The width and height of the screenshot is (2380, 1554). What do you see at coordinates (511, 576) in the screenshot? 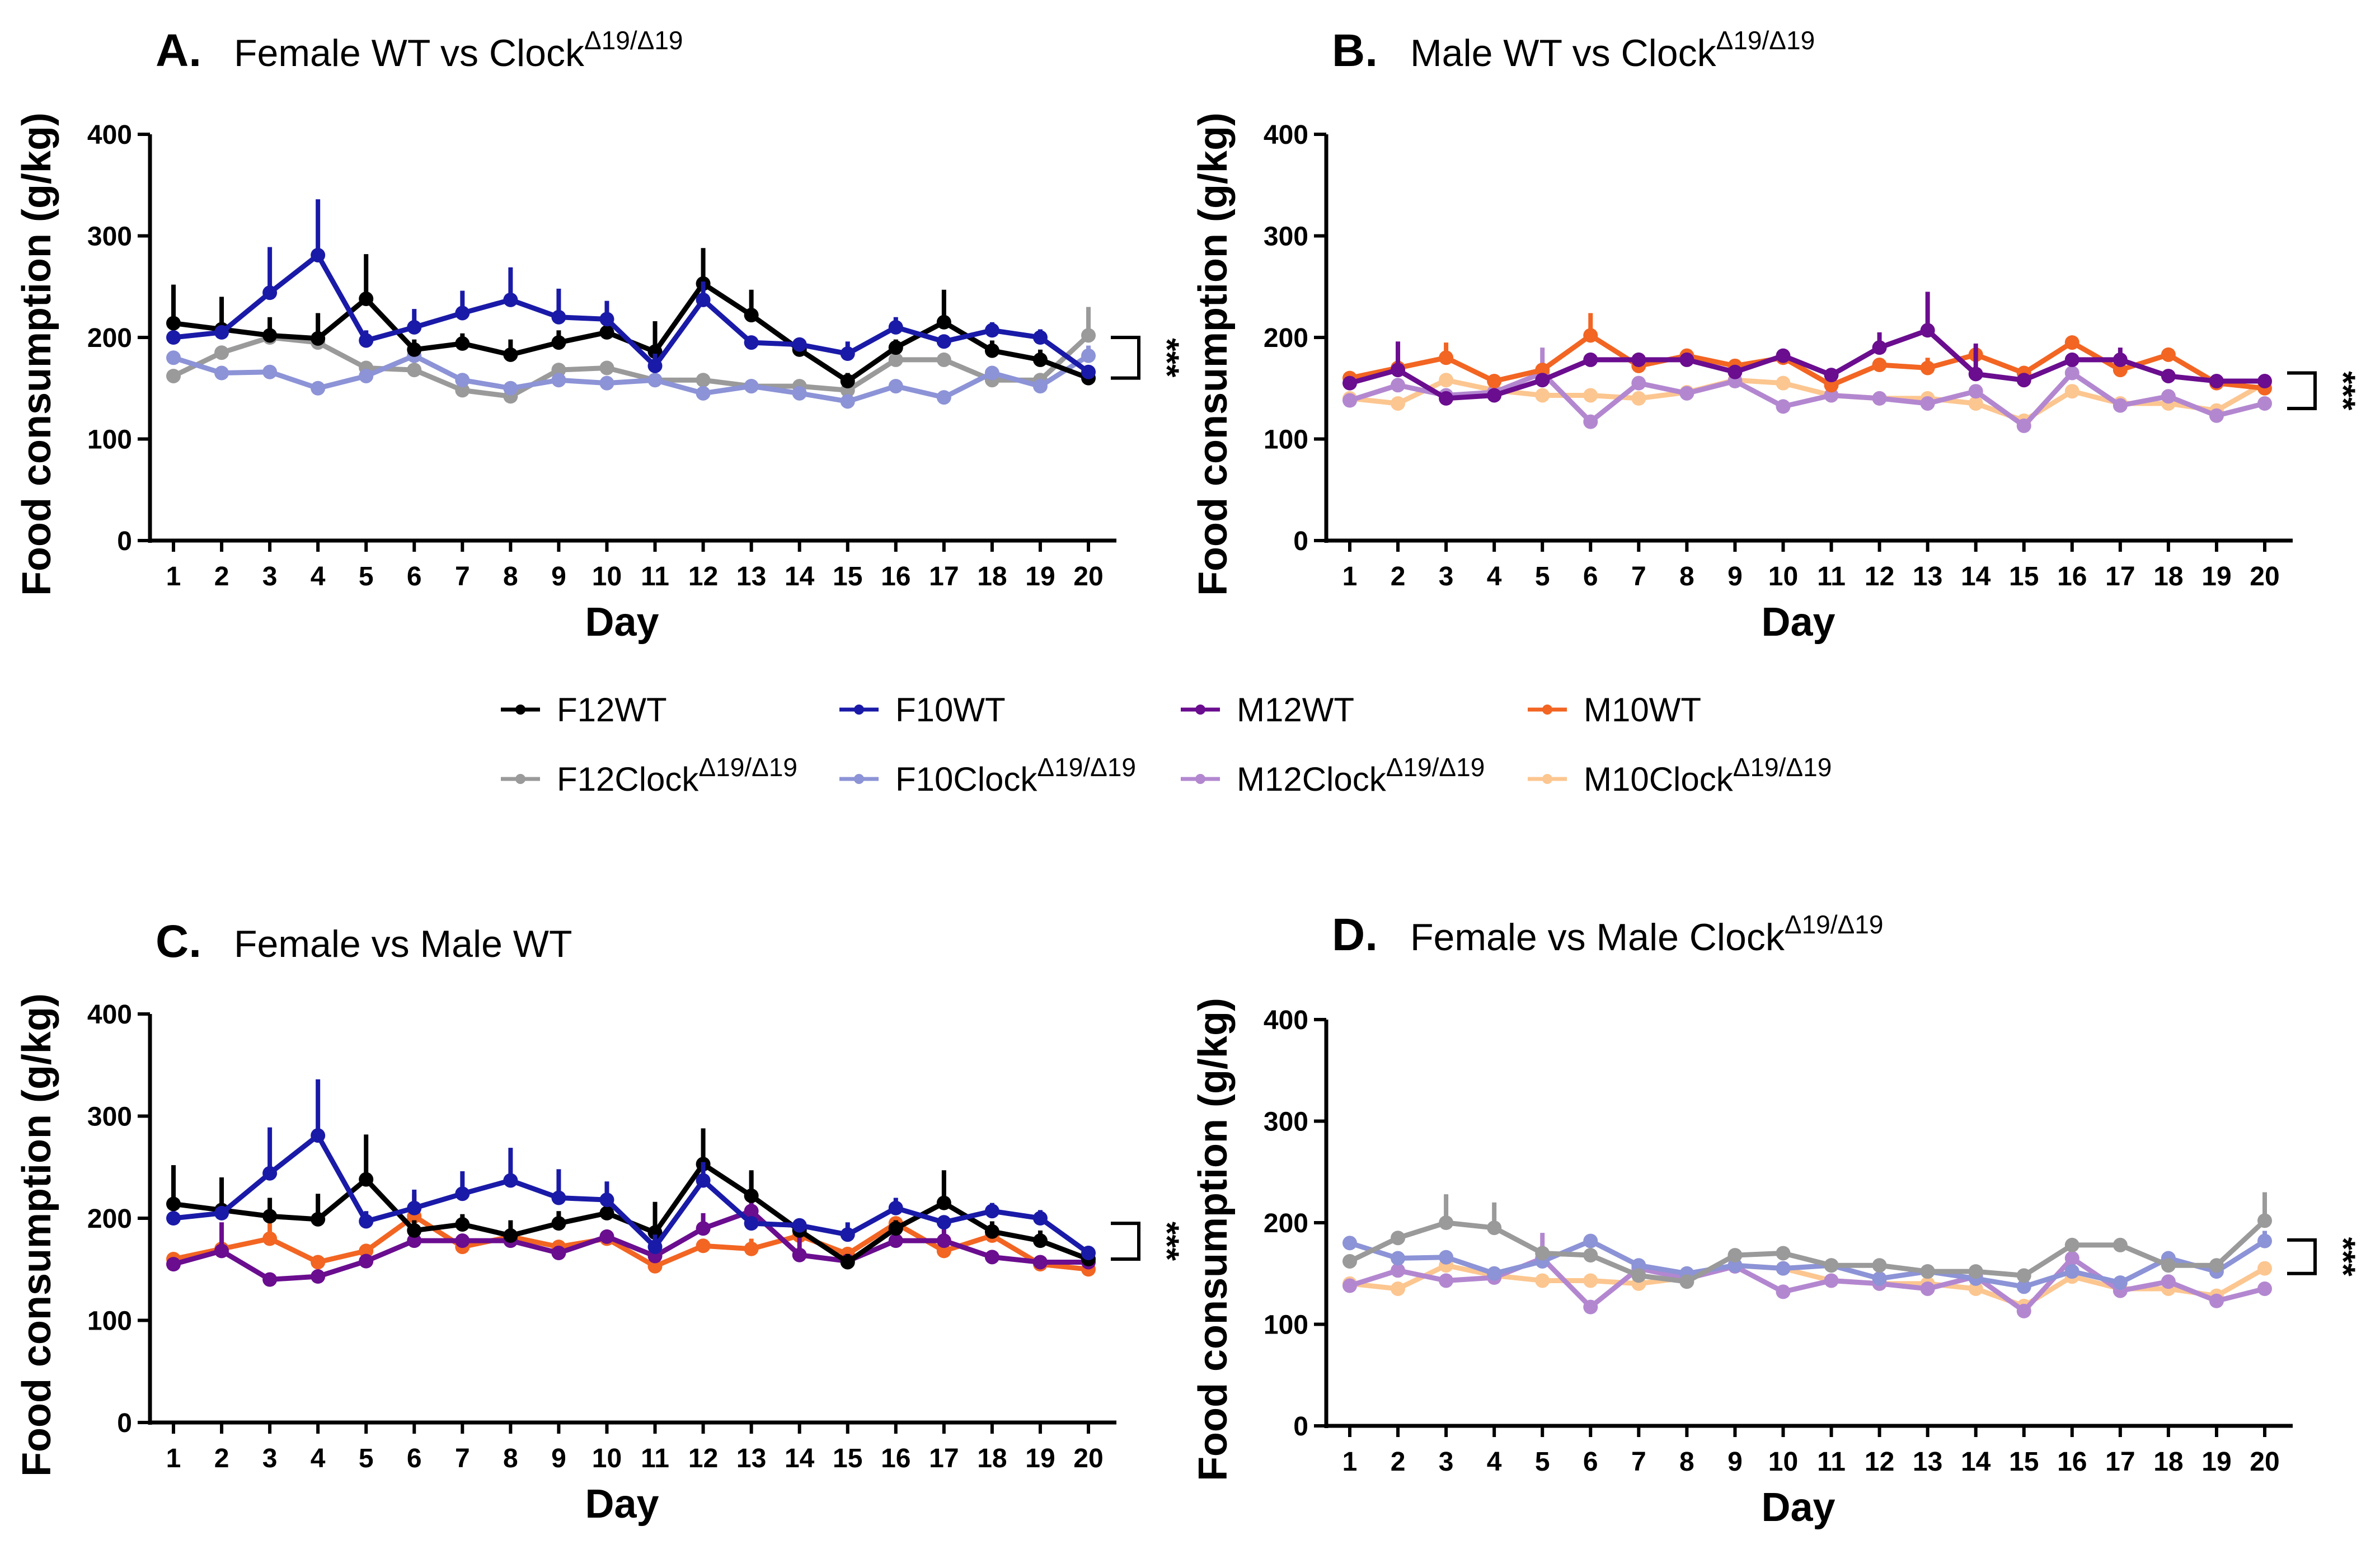
I see `x-tick-label: 8` at bounding box center [511, 576].